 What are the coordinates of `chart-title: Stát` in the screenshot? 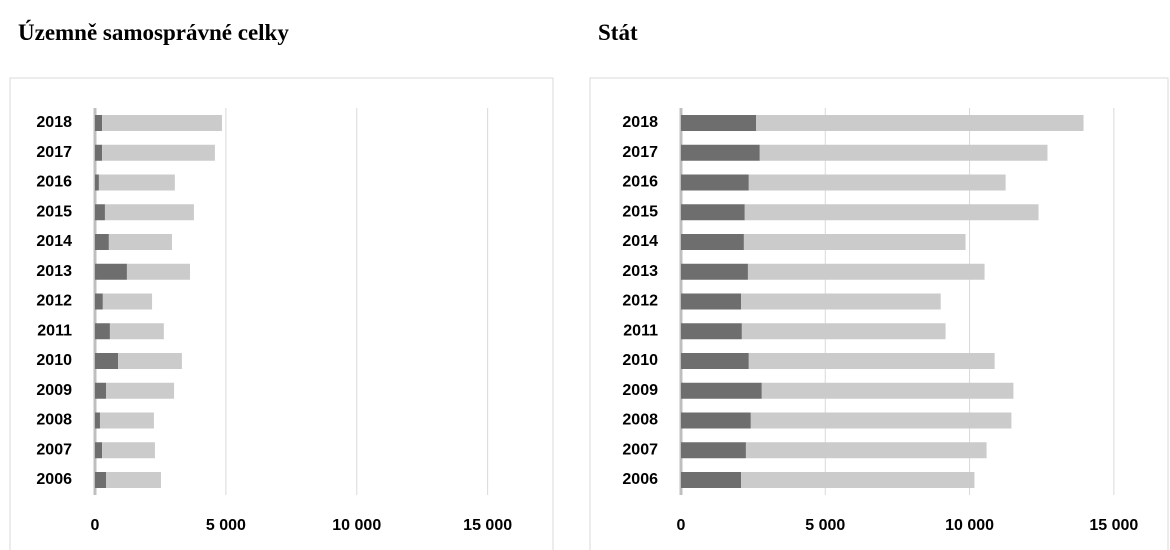 It's located at (618, 32).